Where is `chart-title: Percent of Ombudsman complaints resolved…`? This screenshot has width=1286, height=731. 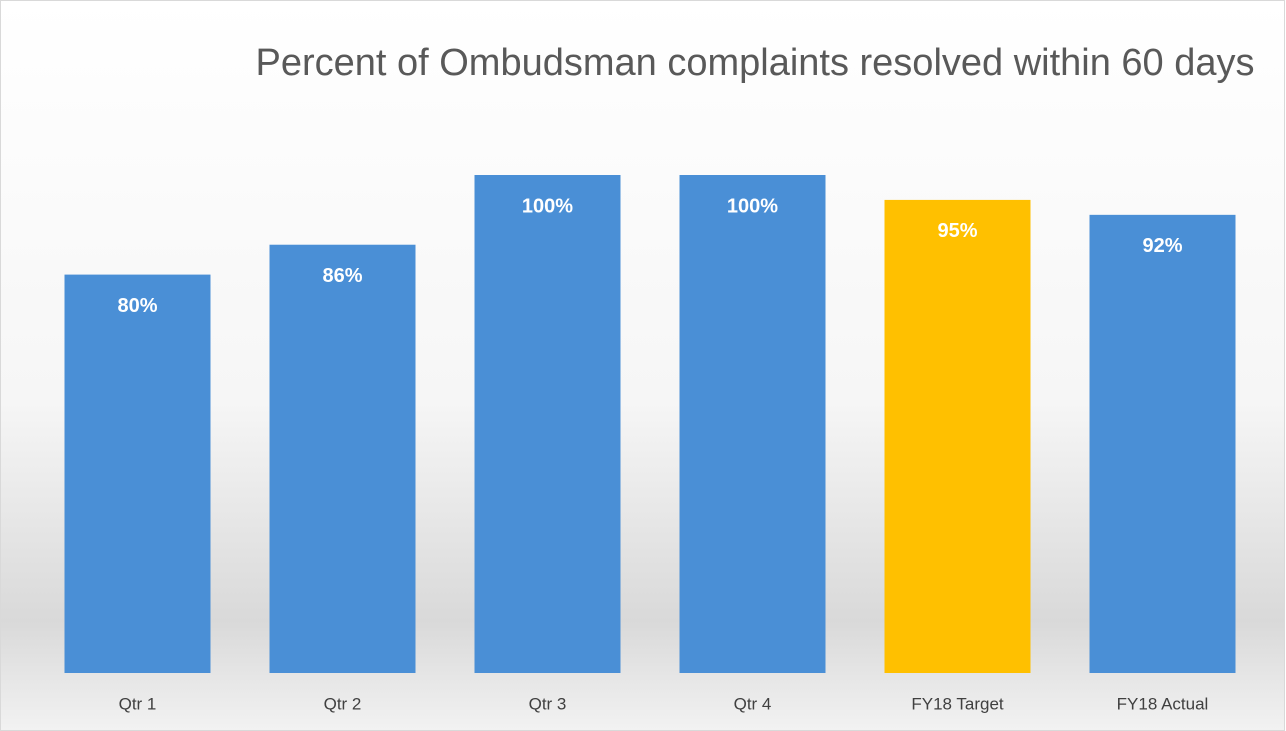
chart-title: Percent of Ombudsman complaints resolved… is located at coordinates (755, 63).